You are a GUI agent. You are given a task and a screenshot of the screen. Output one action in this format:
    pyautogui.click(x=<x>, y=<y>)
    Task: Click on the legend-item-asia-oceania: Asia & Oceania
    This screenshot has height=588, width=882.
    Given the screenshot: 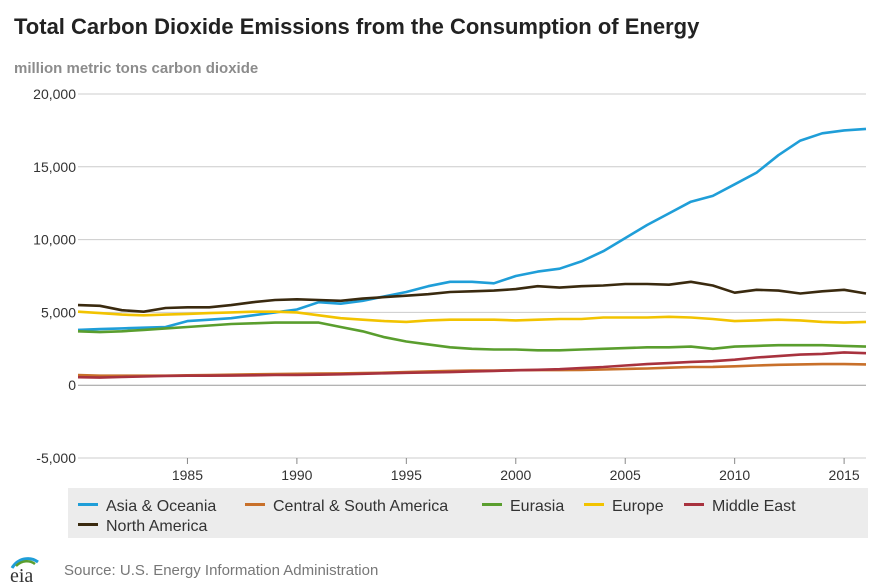 What is the action you would take?
    pyautogui.click(x=147, y=507)
    